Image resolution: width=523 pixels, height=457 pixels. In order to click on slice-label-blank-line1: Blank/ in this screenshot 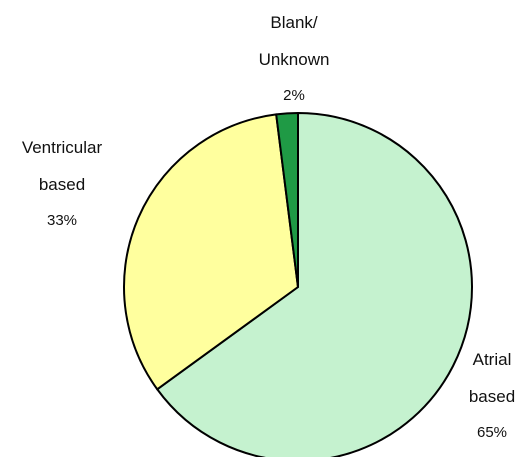, I will do `click(294, 22)`.